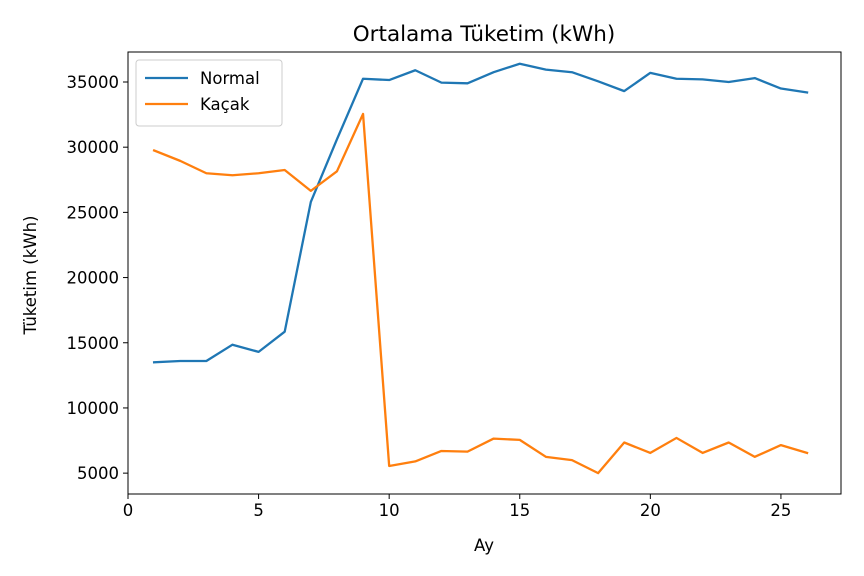 This screenshot has width=864, height=576. Describe the element at coordinates (93, 82) in the screenshot. I see `y-tick-label: 35000` at that location.